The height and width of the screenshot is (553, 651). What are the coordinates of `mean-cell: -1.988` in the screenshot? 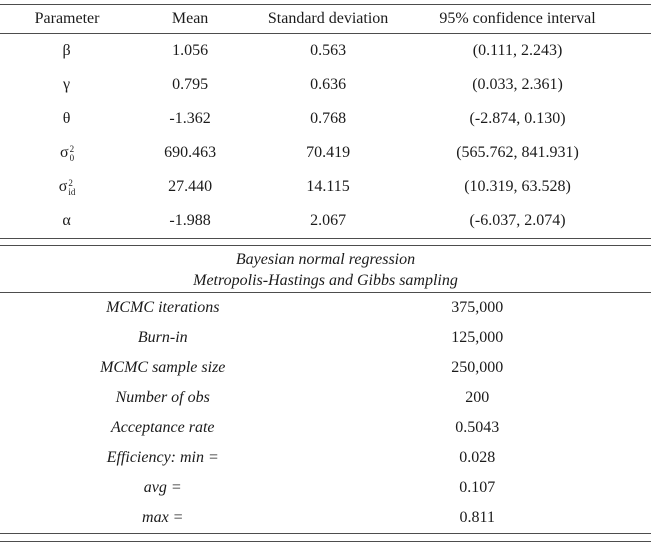 It's located at (190, 220).